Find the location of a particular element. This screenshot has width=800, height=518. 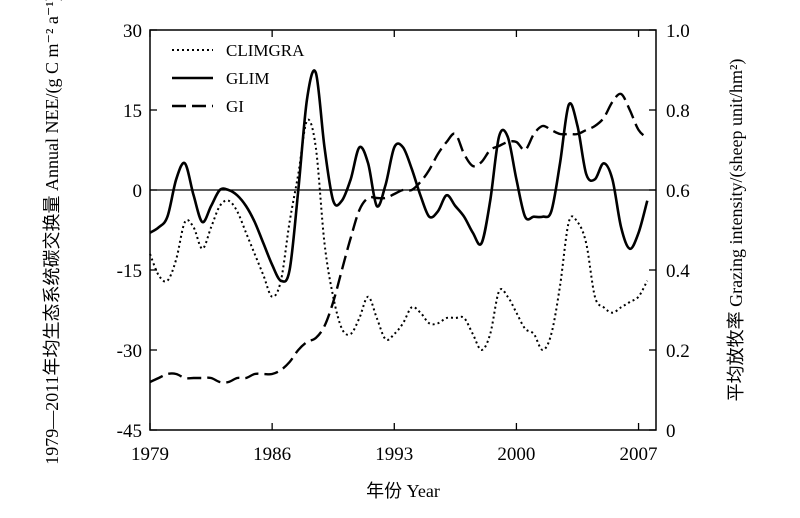

legend: CLIMGRA GLIM GI is located at coordinates (238, 78).